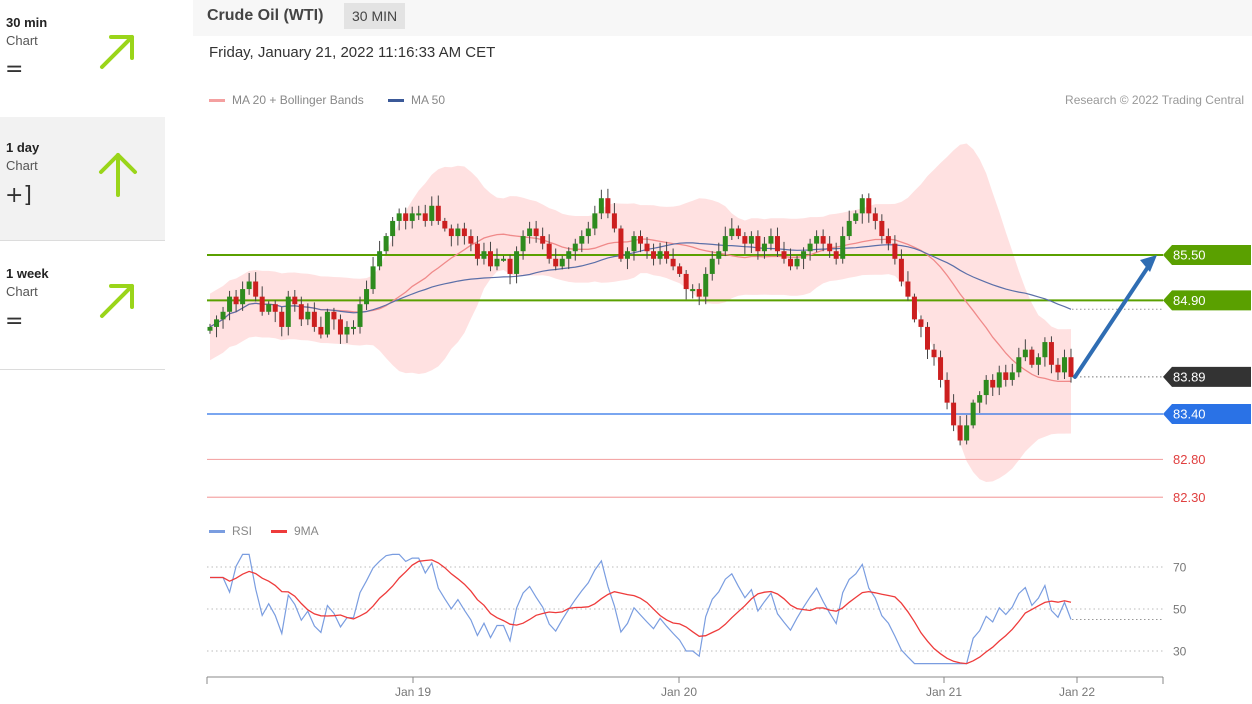  Describe the element at coordinates (82, 179) in the screenshot. I see `timeframe-1day: 1 day Chart +]` at that location.